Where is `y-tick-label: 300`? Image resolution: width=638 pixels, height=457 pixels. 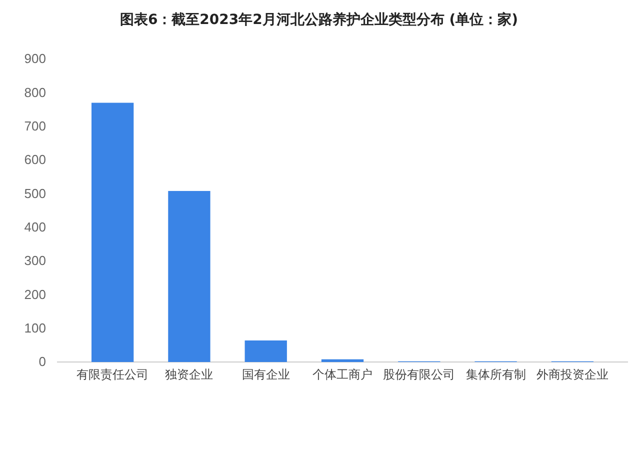
y-tick-label: 300 is located at coordinates (35, 260).